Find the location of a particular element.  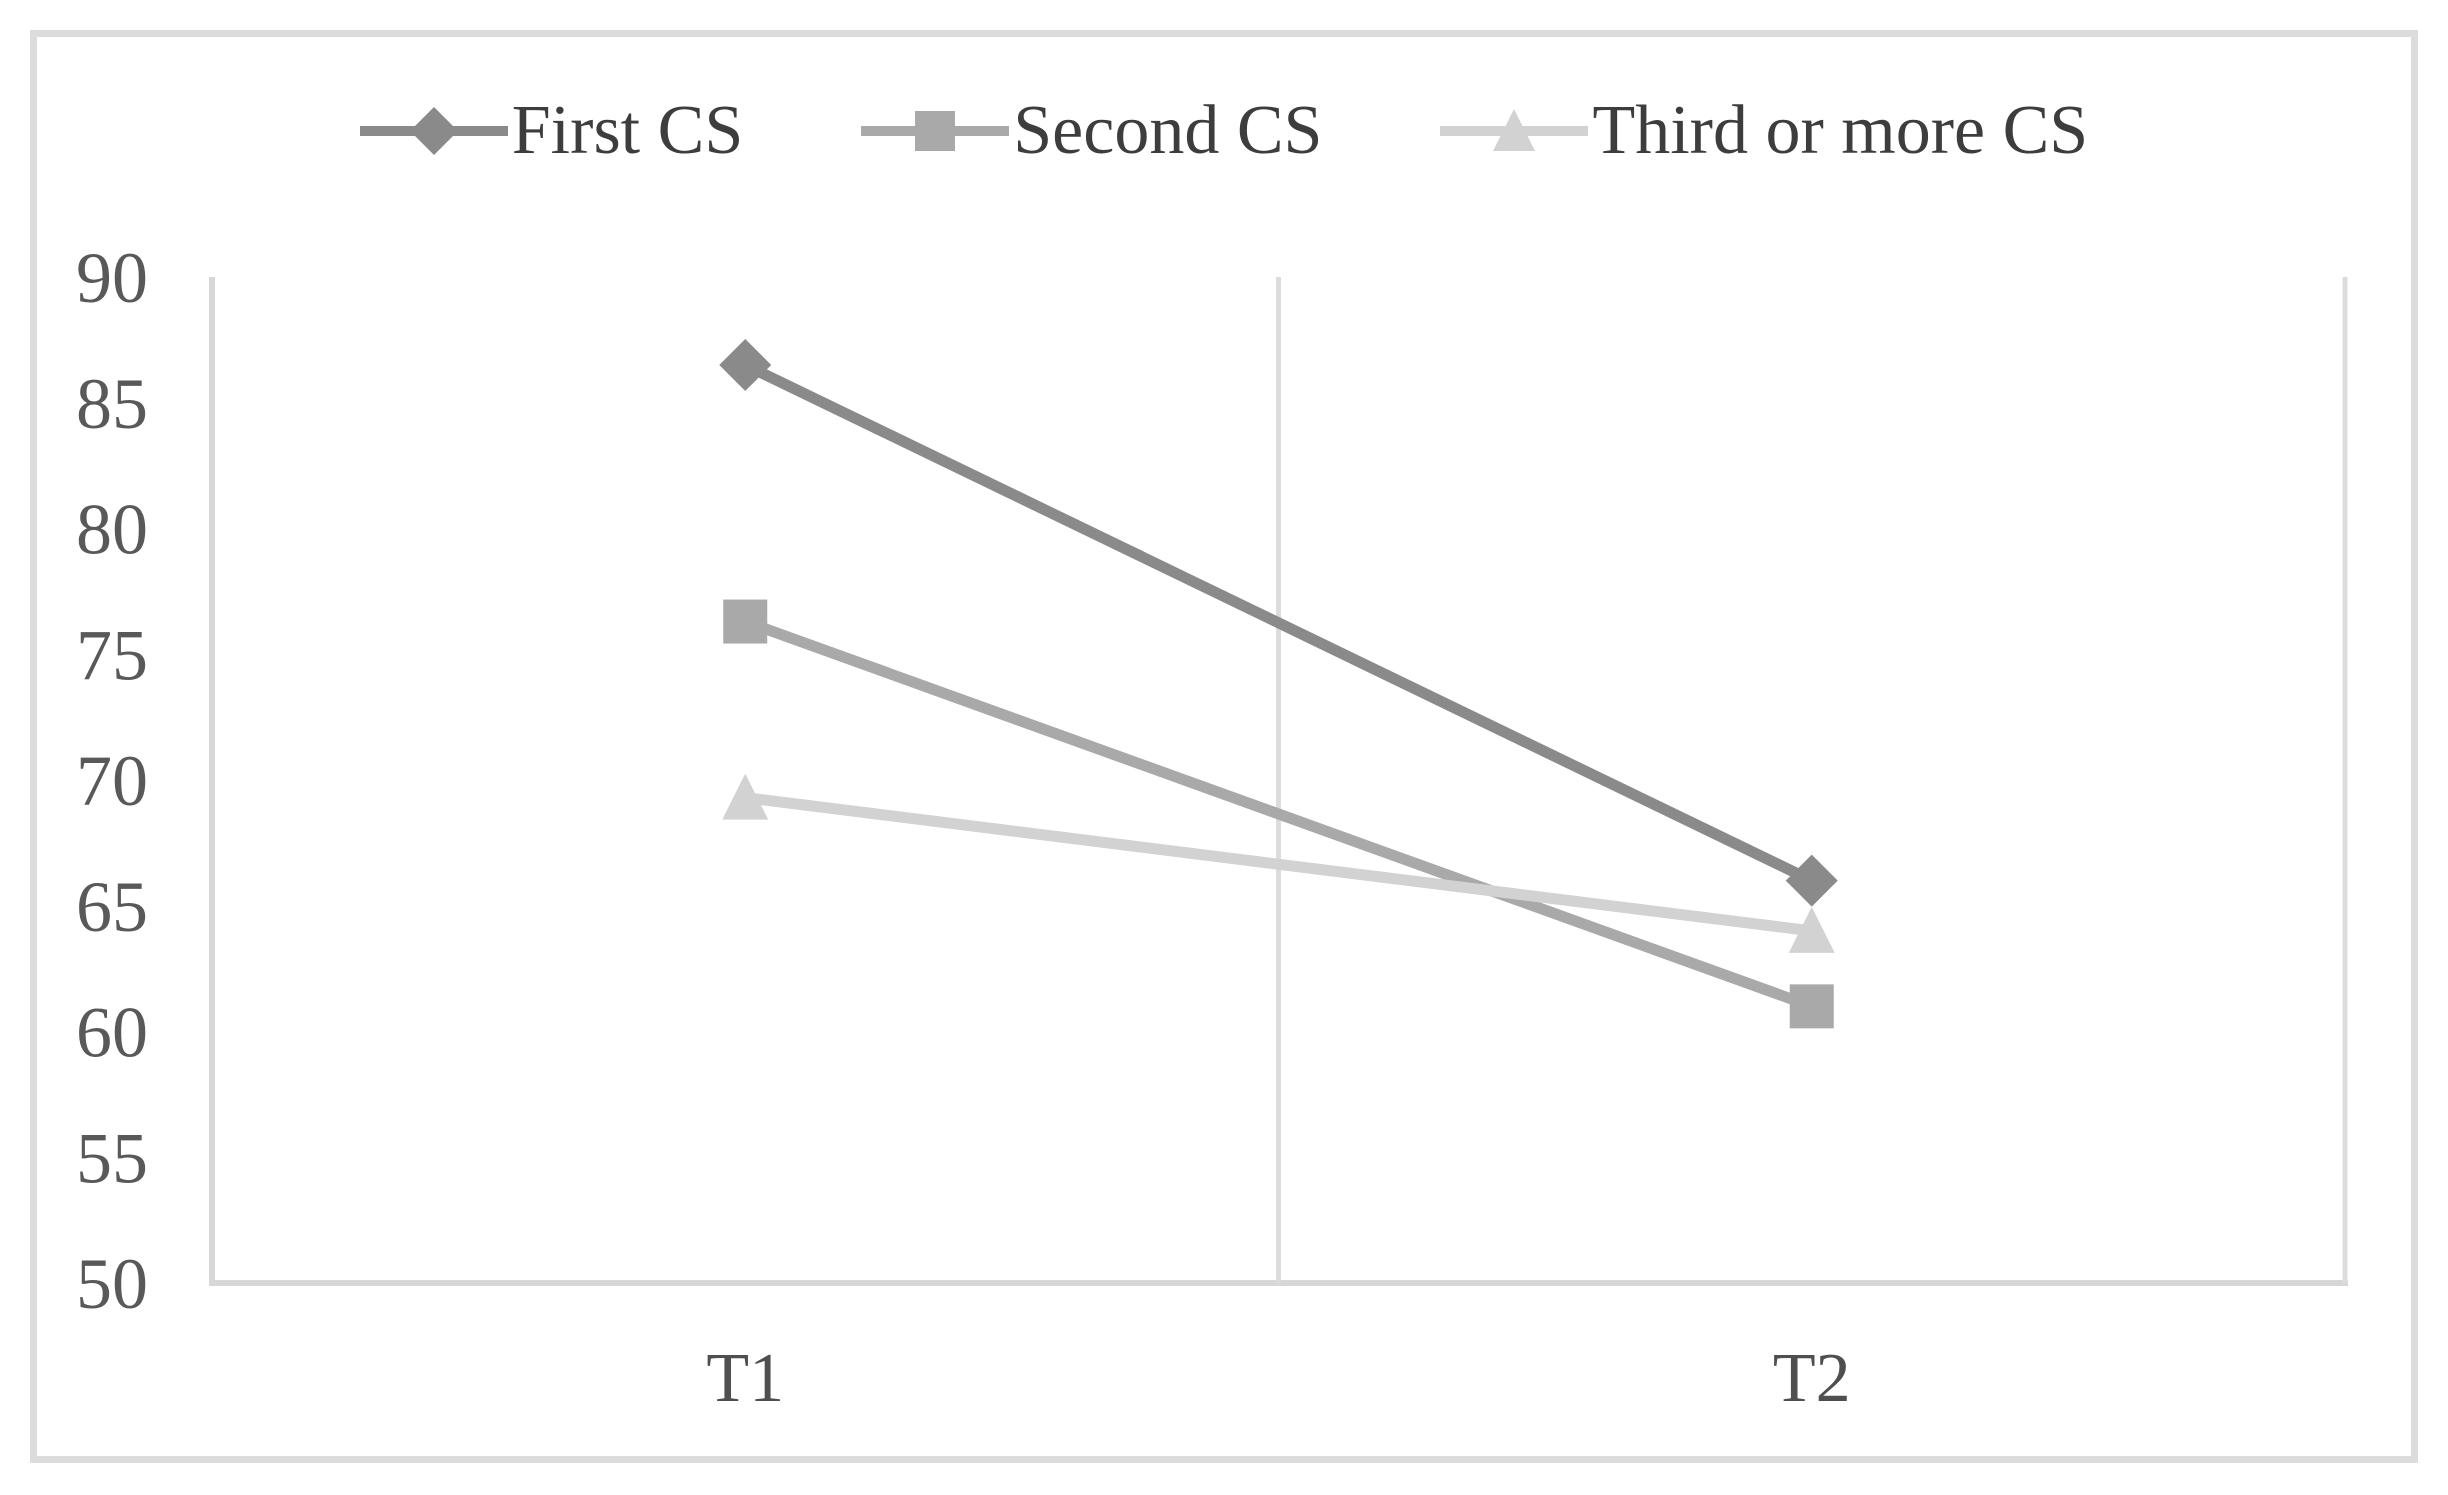

svg-text: 50 is located at coordinates (112, 1284).